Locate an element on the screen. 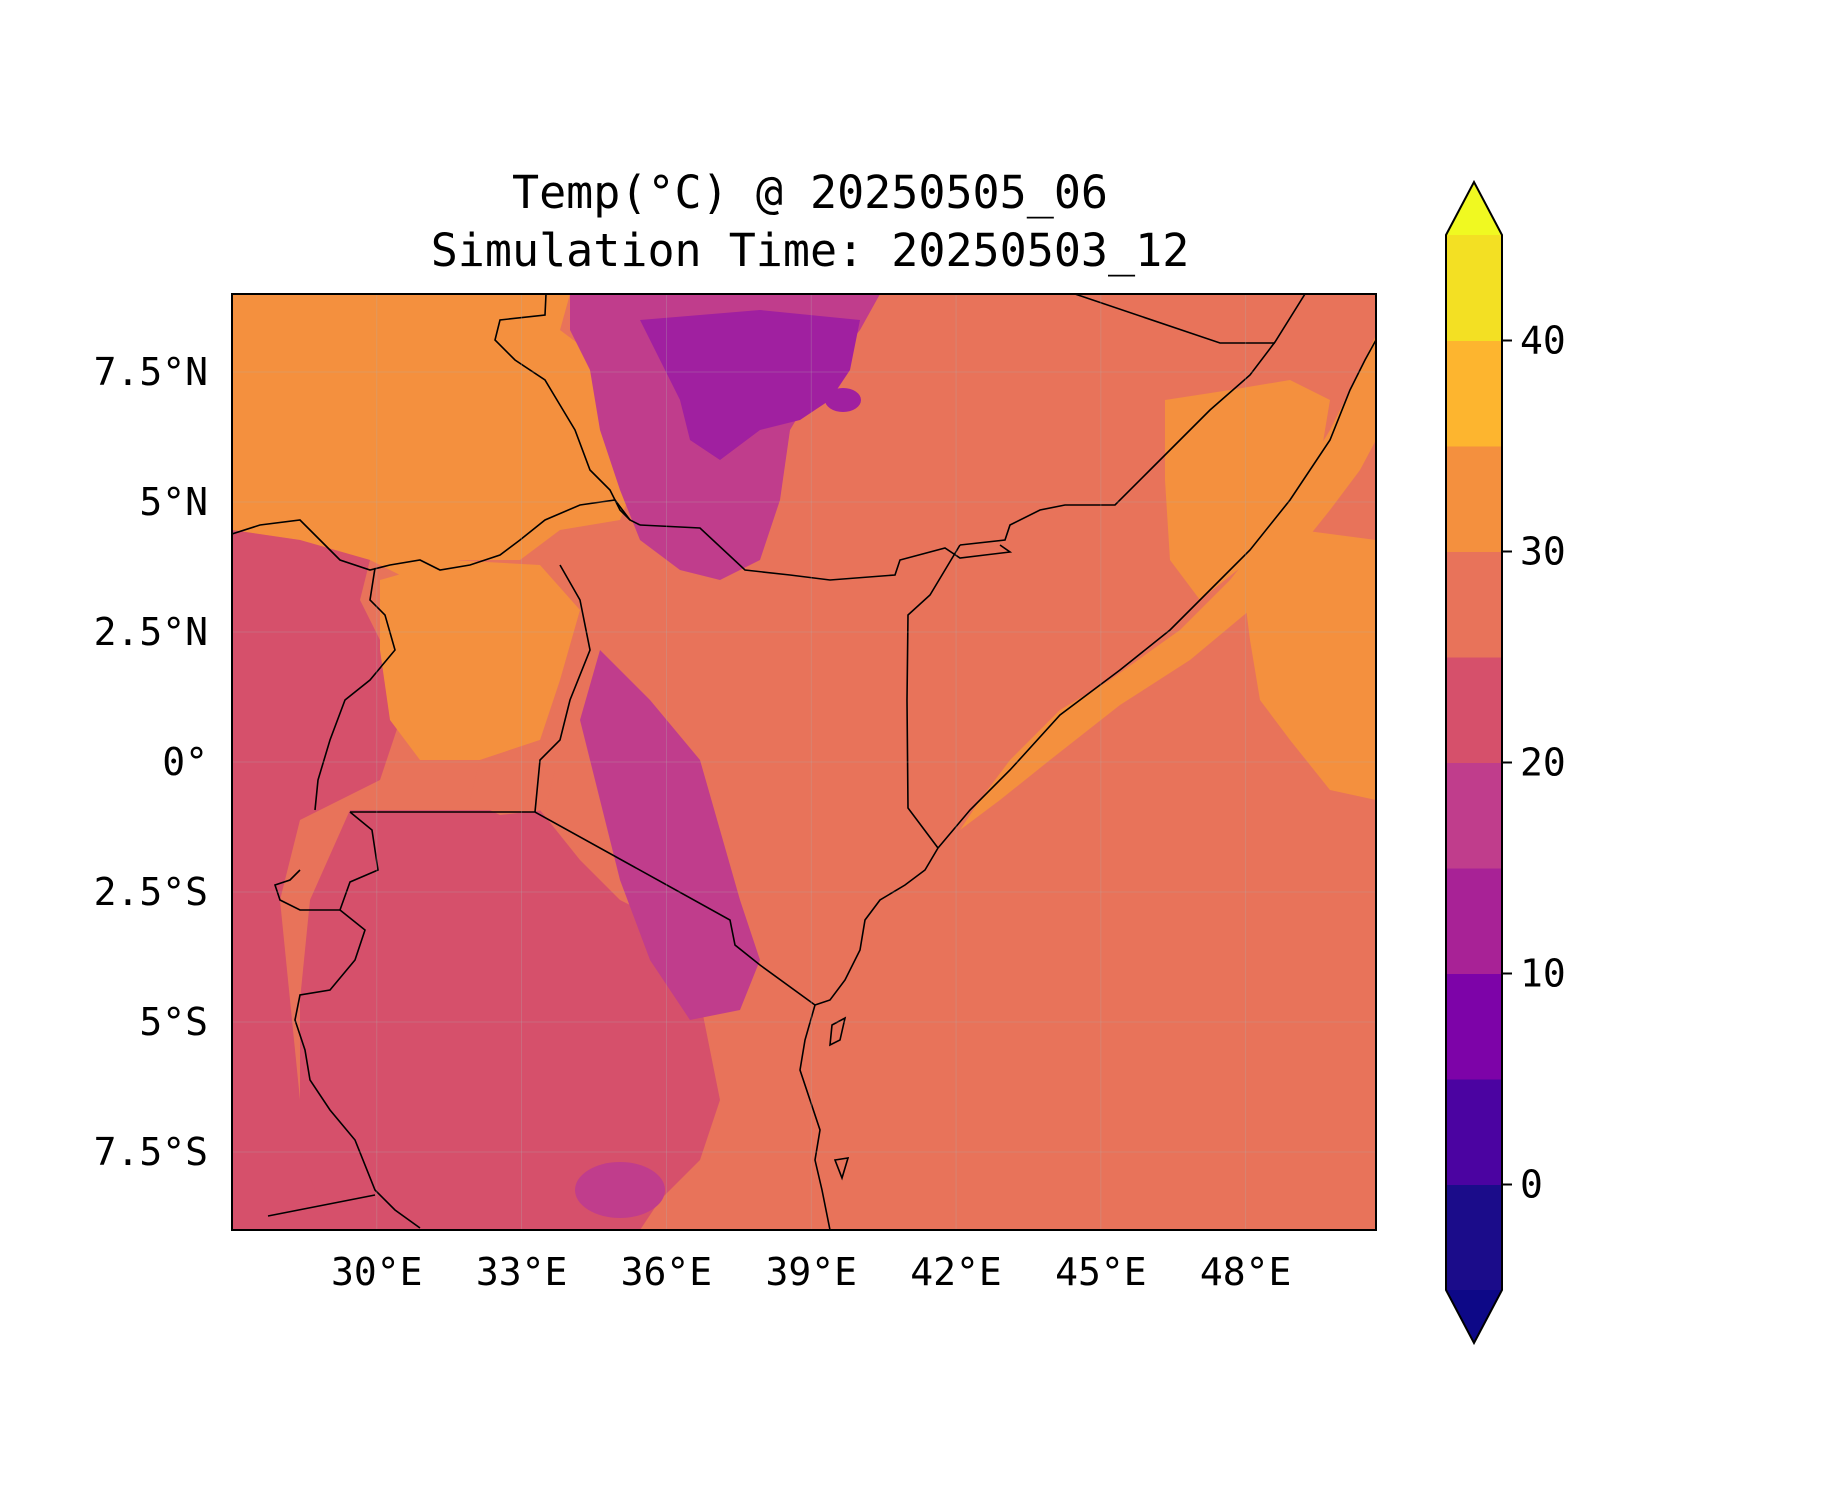 Image resolution: width=1833 pixels, height=1500 pixels. x-tick-label: 36°E is located at coordinates (667, 1272).